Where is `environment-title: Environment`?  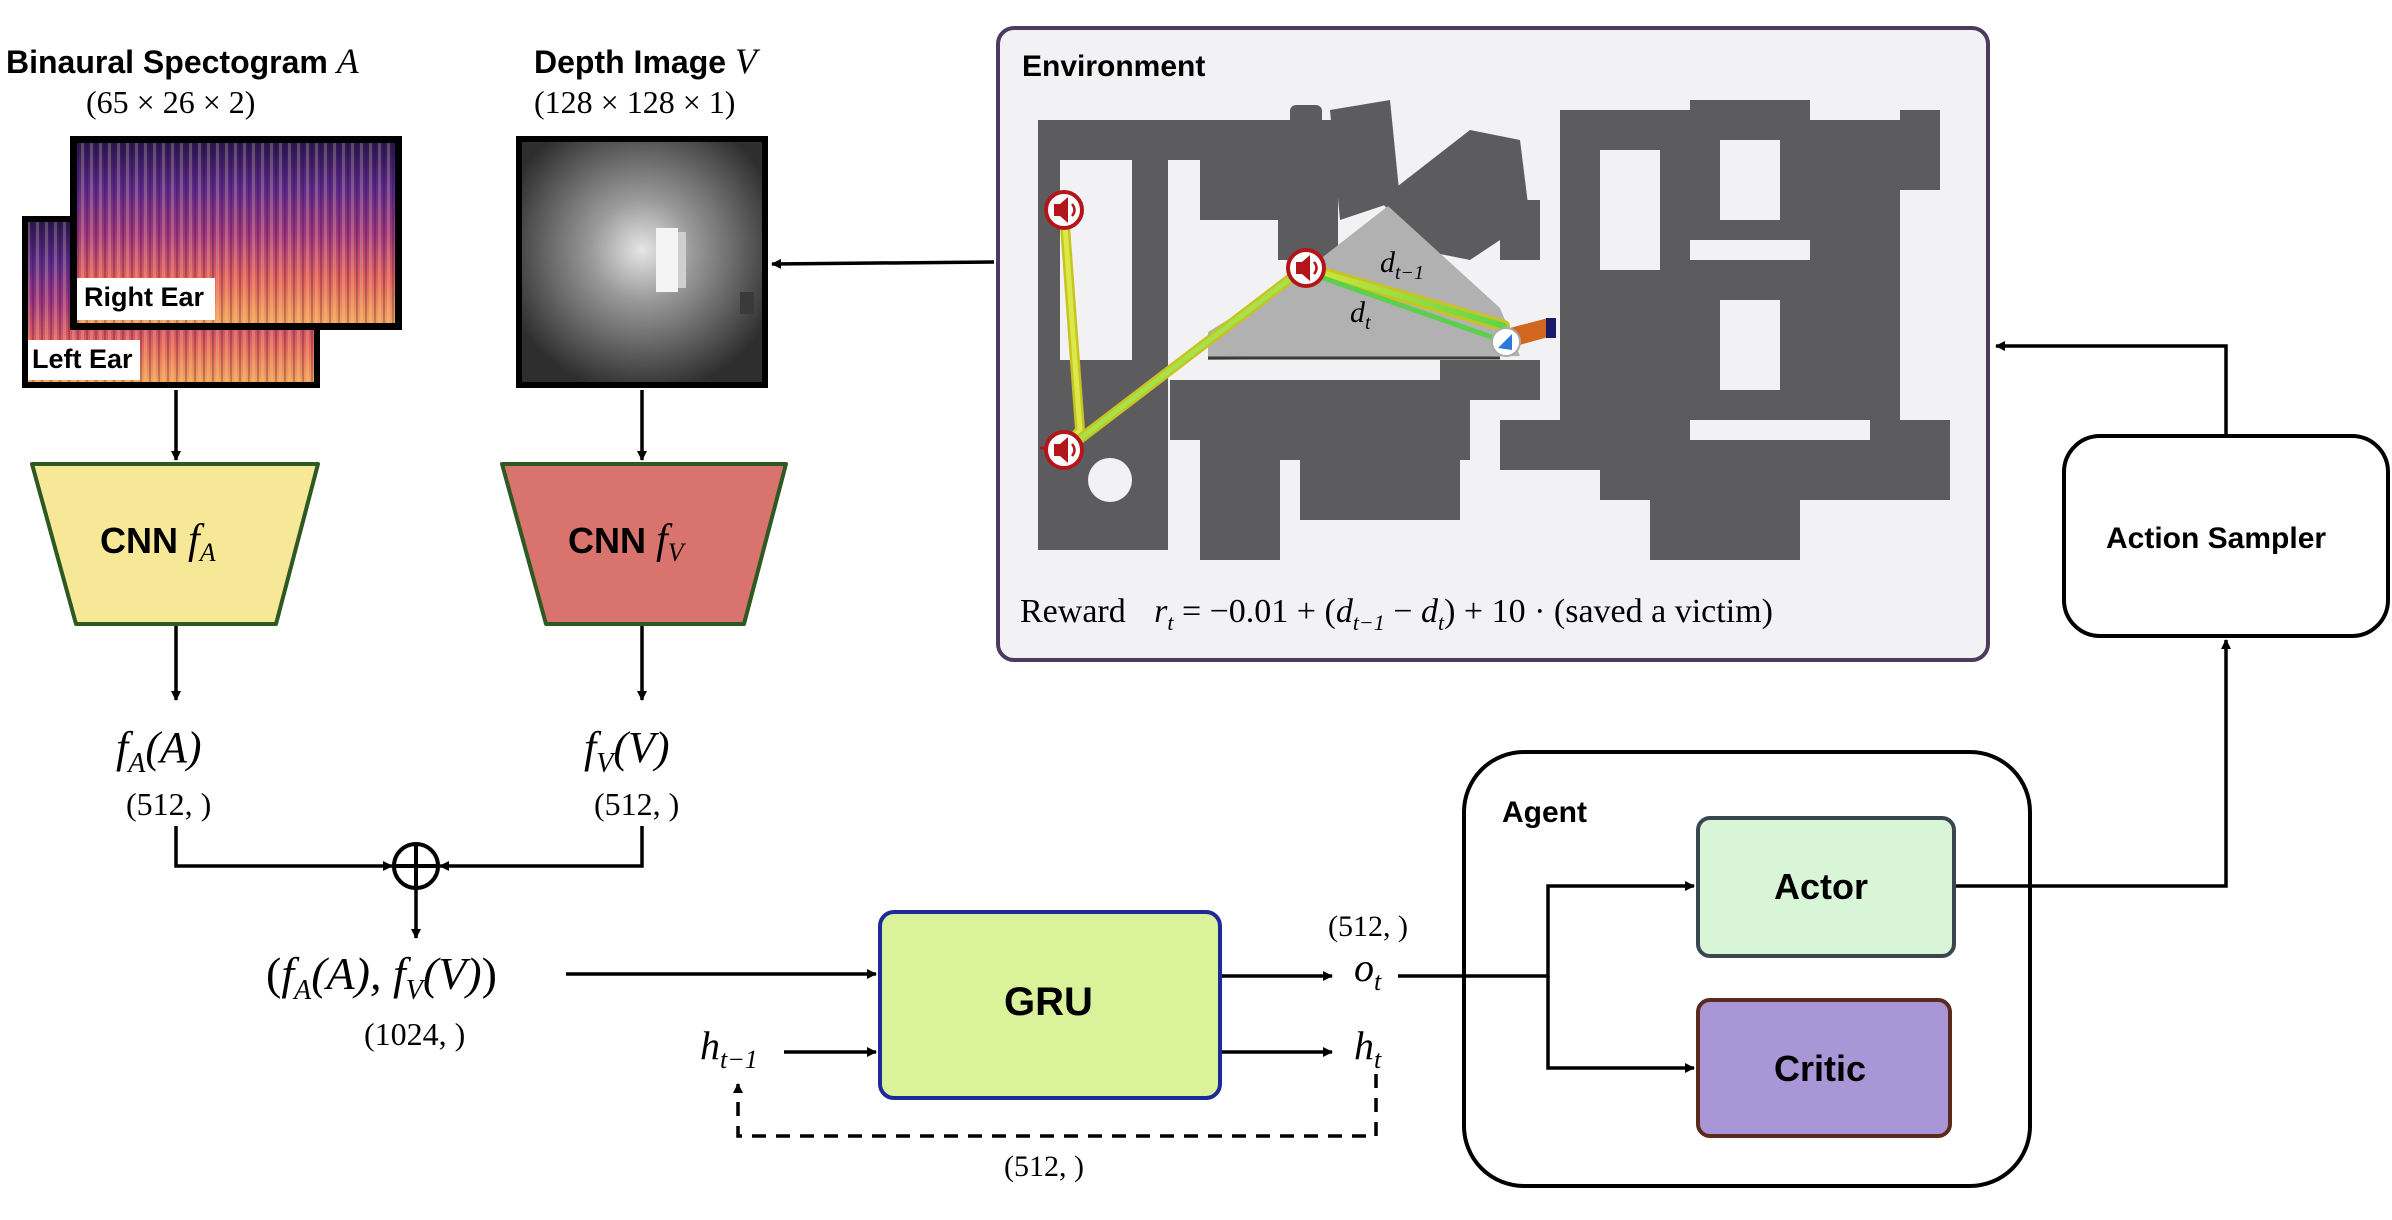
environment-title: Environment is located at coordinates (1114, 66).